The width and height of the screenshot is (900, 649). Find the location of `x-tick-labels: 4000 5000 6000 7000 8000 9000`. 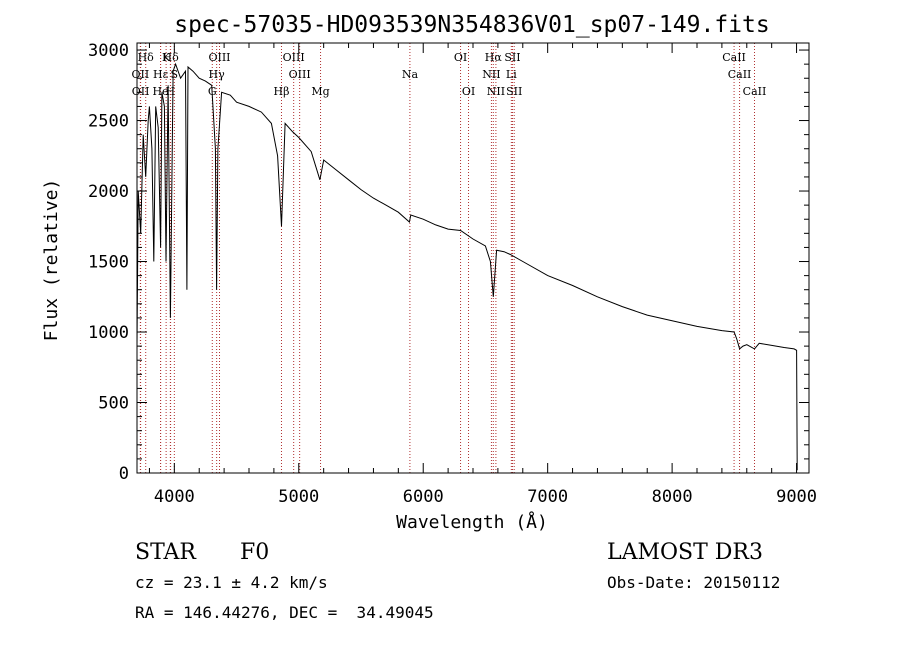

x-tick-labels: 4000 5000 6000 7000 8000 9000 is located at coordinates (485, 497).